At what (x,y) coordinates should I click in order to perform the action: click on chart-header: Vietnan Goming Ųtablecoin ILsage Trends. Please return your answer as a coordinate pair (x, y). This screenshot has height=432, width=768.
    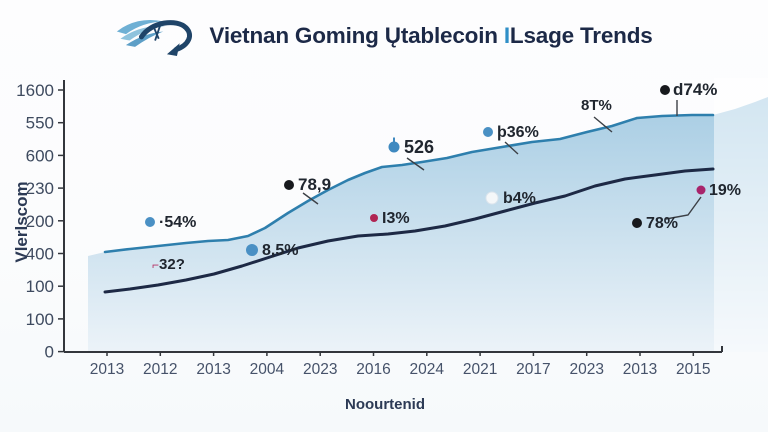
    Looking at the image, I should click on (384, 36).